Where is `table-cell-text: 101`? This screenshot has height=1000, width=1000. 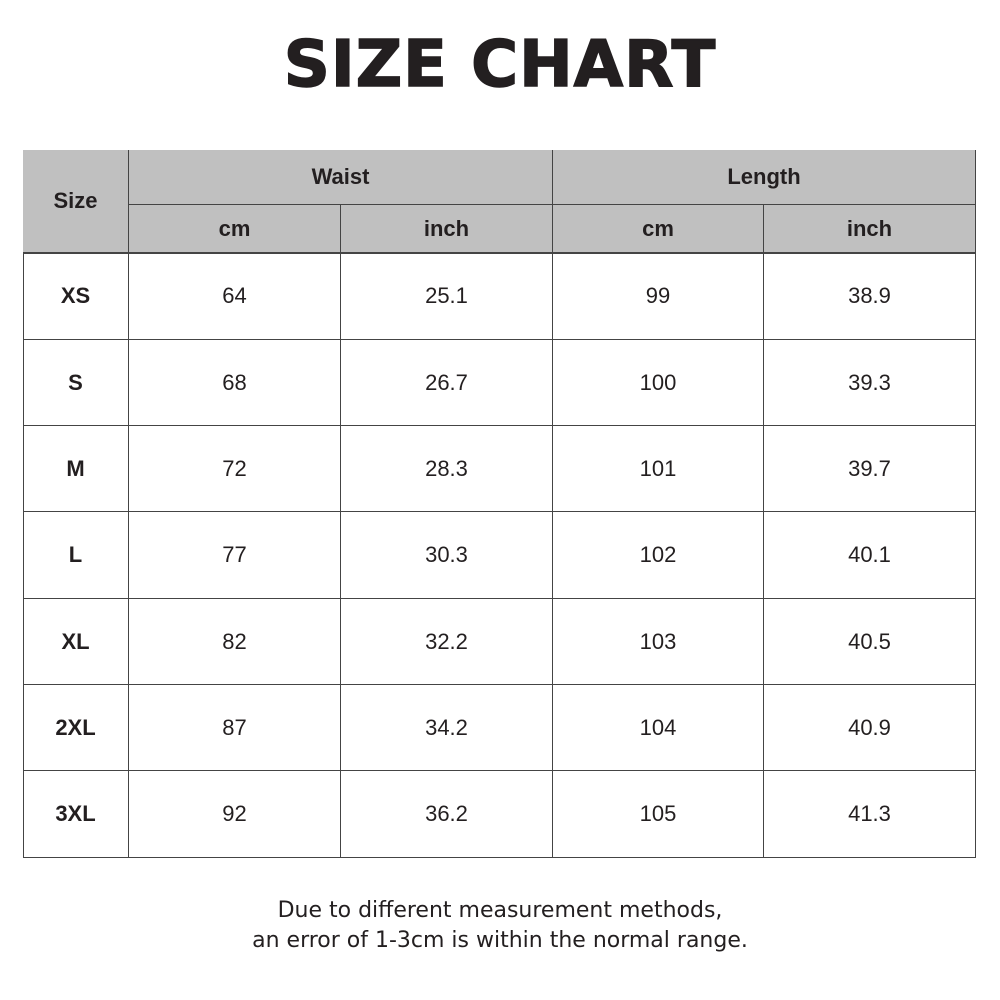
table-cell-text: 101 is located at coordinates (658, 468).